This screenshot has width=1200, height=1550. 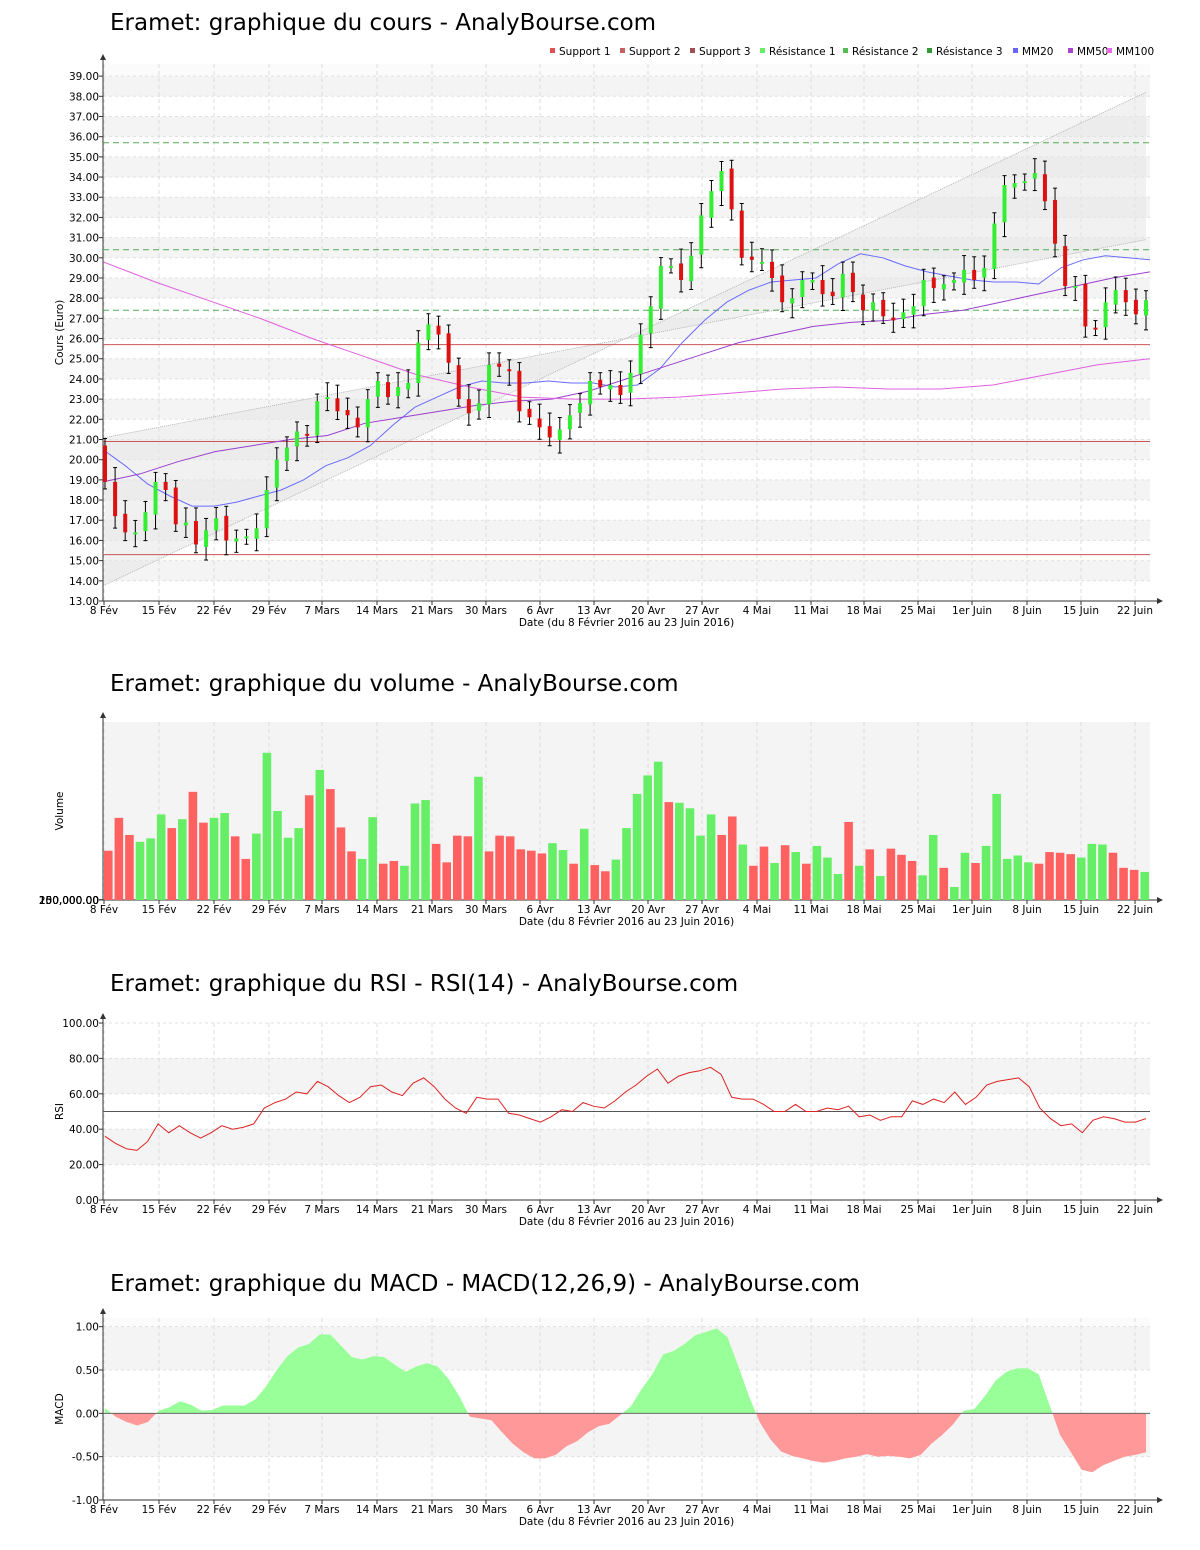 I want to click on legend-label: MM50, so click(x=1092, y=52).